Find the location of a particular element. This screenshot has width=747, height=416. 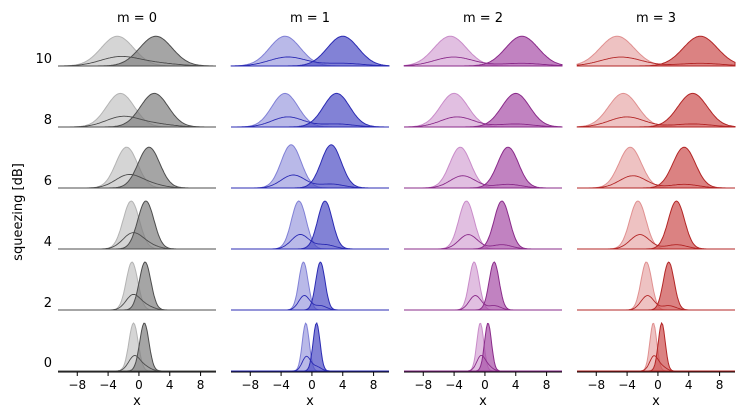

x-axis-m0: −8 −4 0 4 8 is located at coordinates (137, 381).